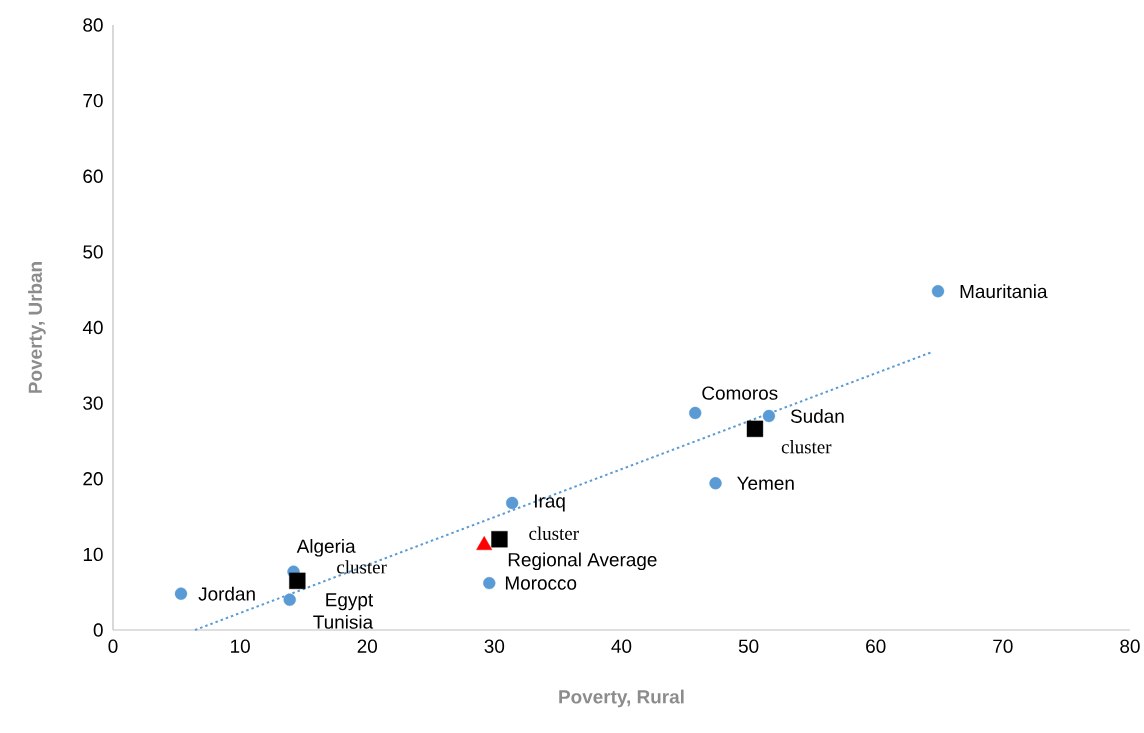 This screenshot has width=1144, height=733. I want to click on y-tick-label: 10, so click(93, 554).